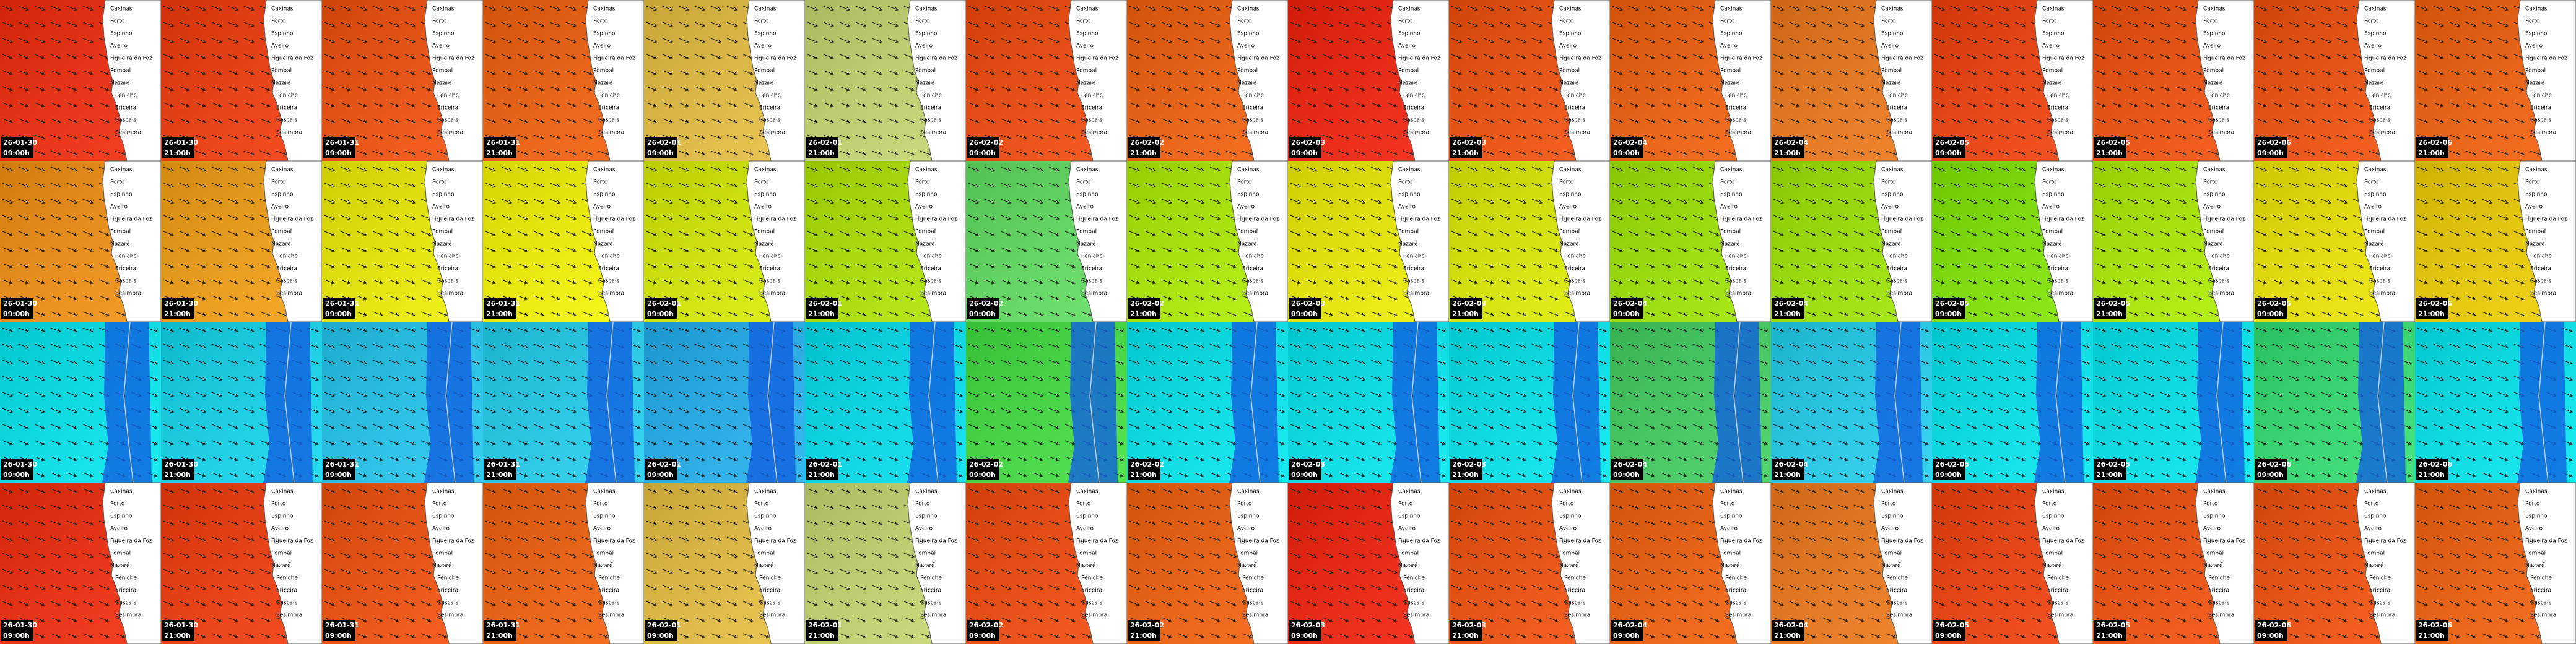  I want to click on date-label: 26-02-01, so click(825, 625).